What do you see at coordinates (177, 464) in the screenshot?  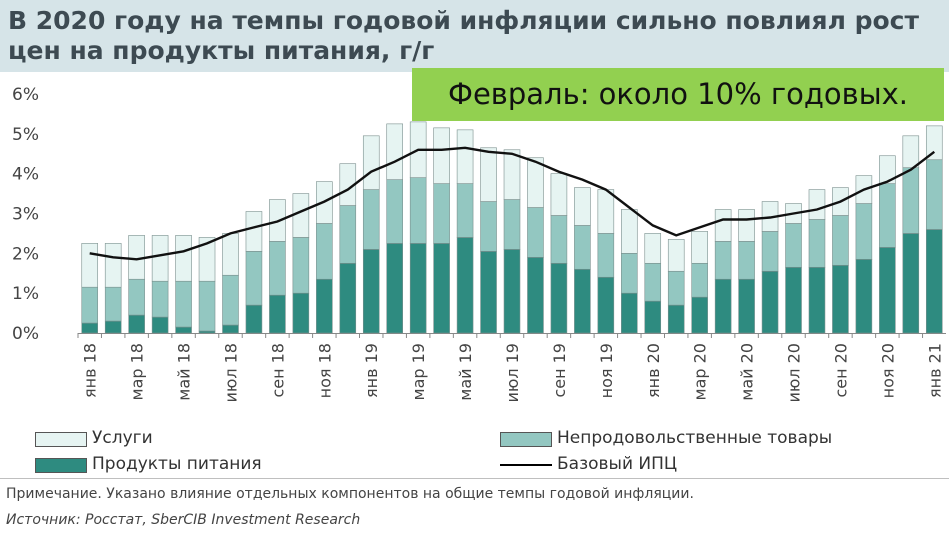 I see `legend-label-food: Продукты питания` at bounding box center [177, 464].